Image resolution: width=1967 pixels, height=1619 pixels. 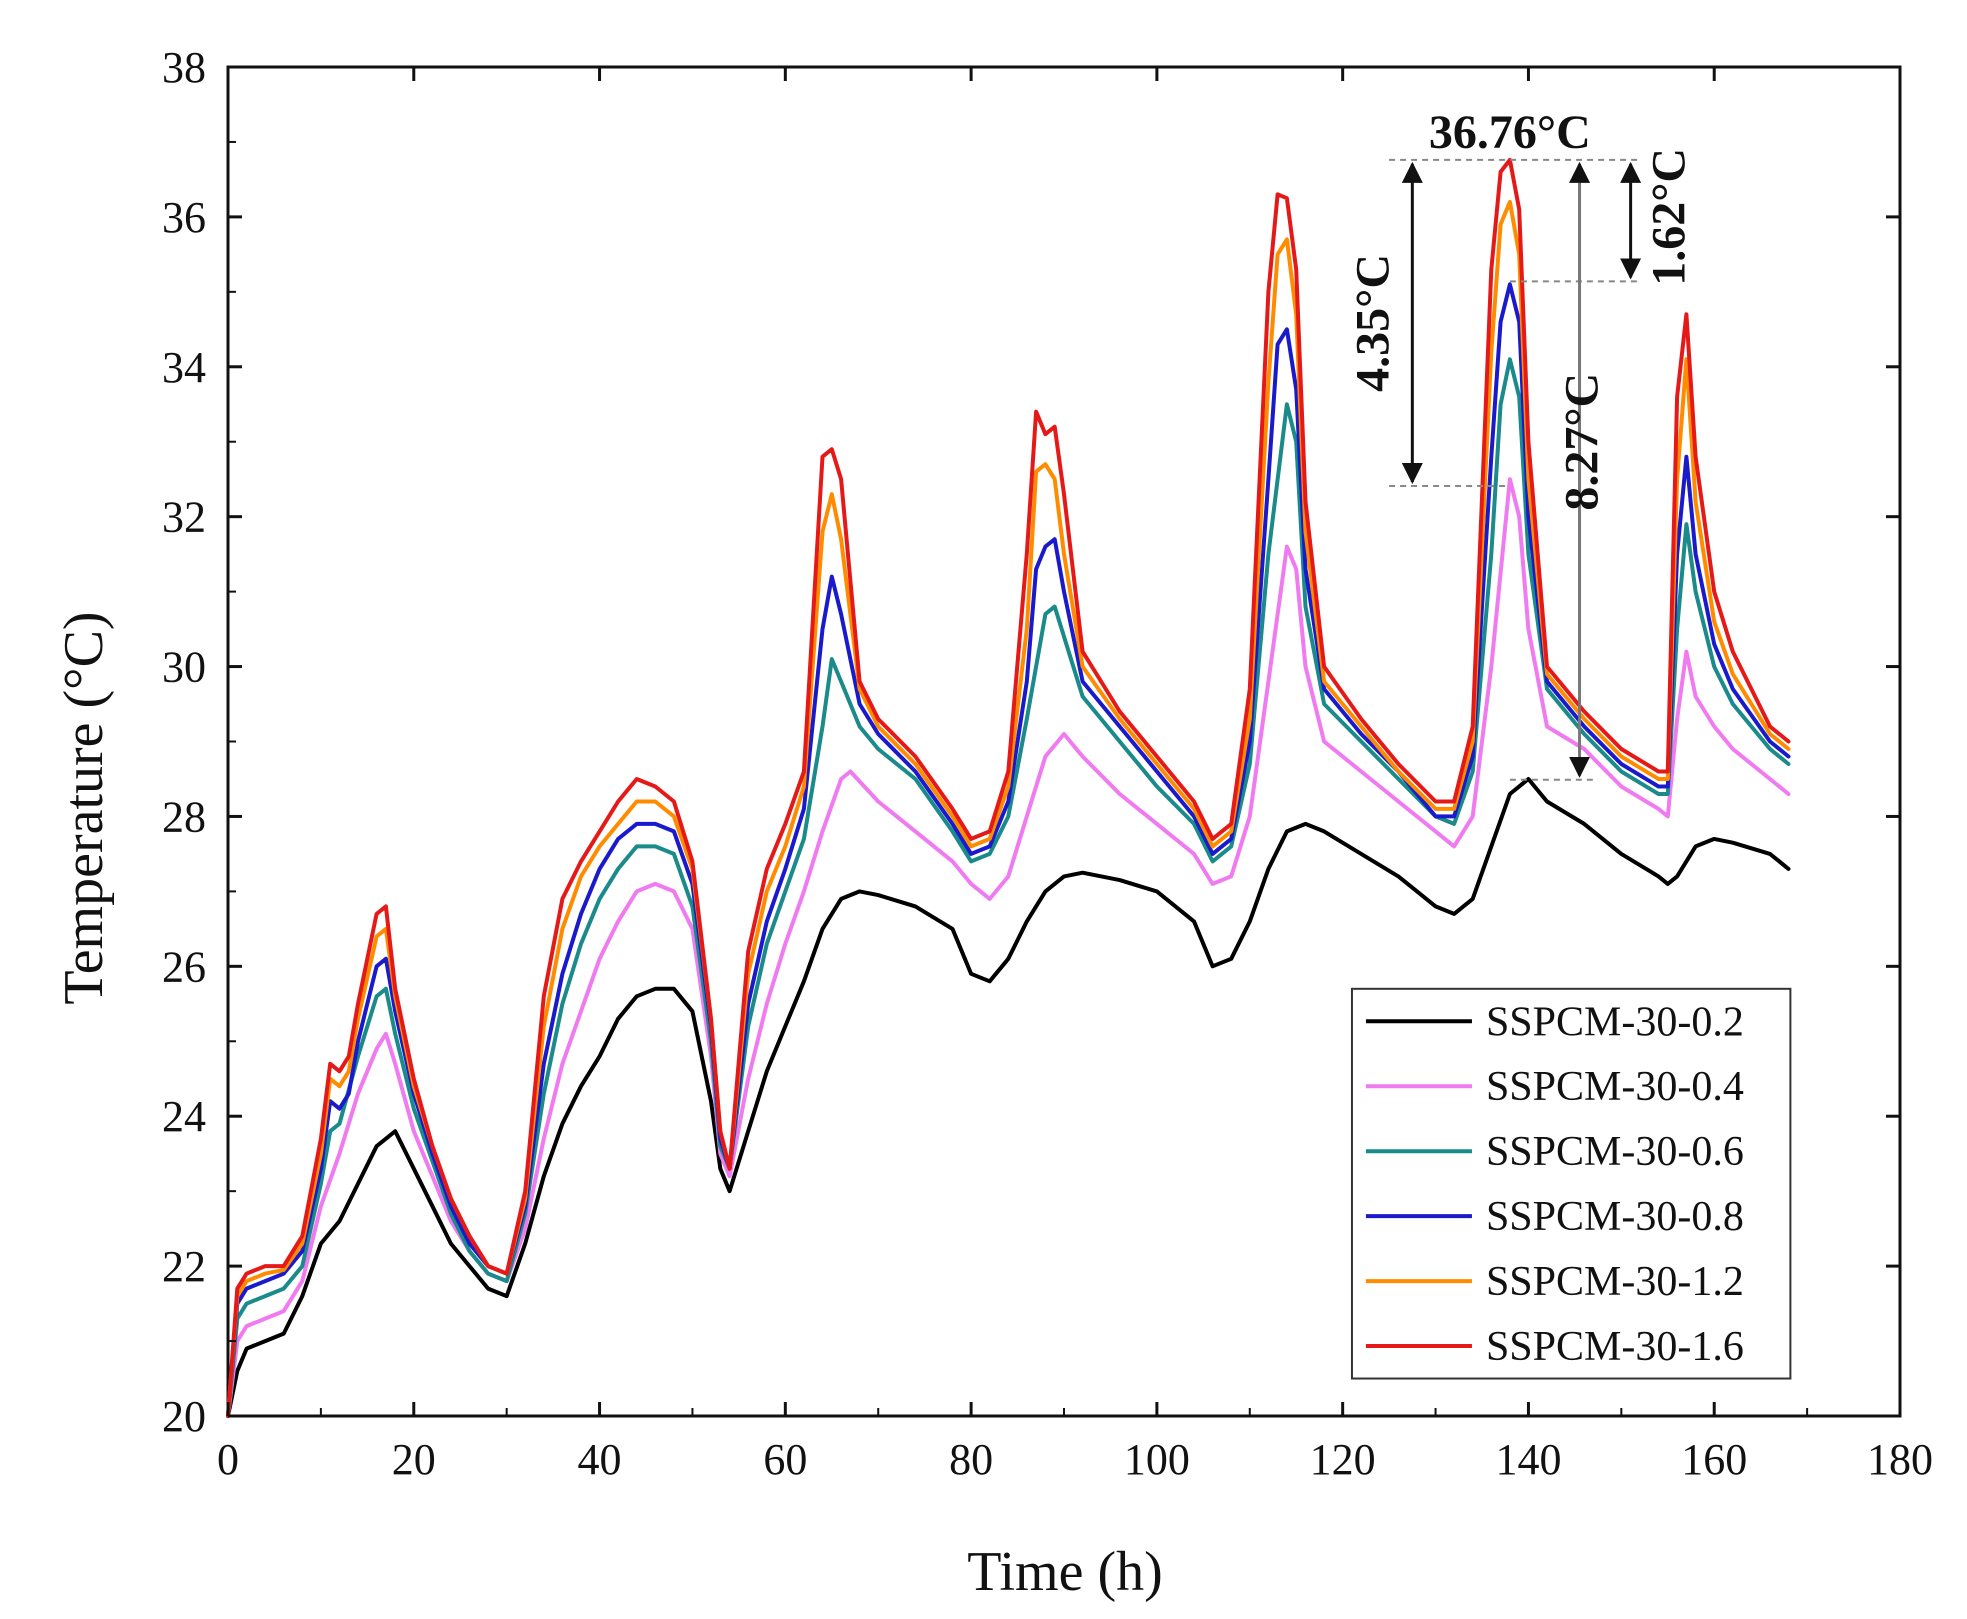 What do you see at coordinates (600, 1459) in the screenshot?
I see `x-tick-label: 40` at bounding box center [600, 1459].